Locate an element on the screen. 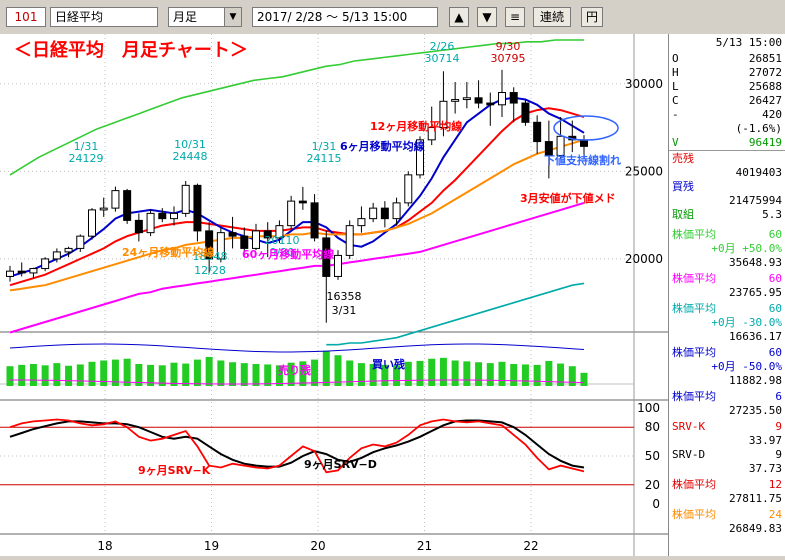 The height and width of the screenshot is (560, 785). scroll-down-button: ▼ is located at coordinates (487, 17).